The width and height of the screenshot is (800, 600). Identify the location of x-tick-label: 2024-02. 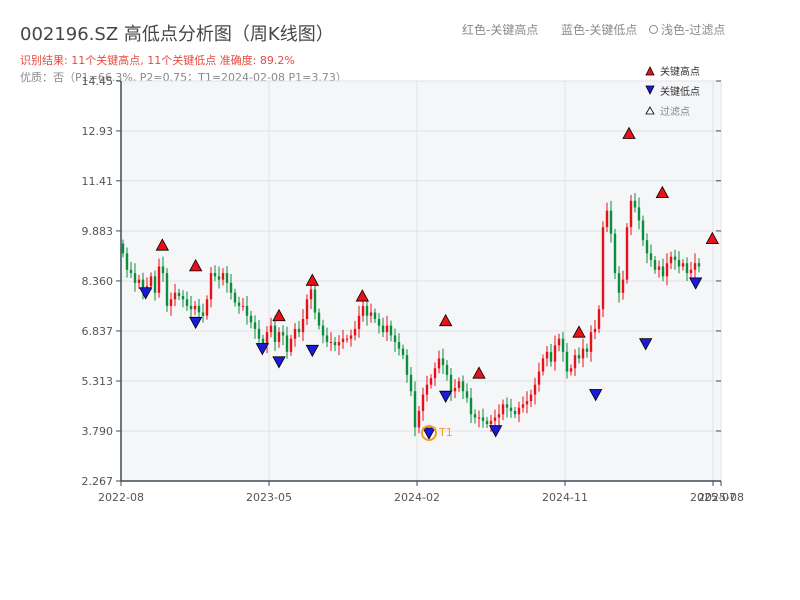
(417, 497).